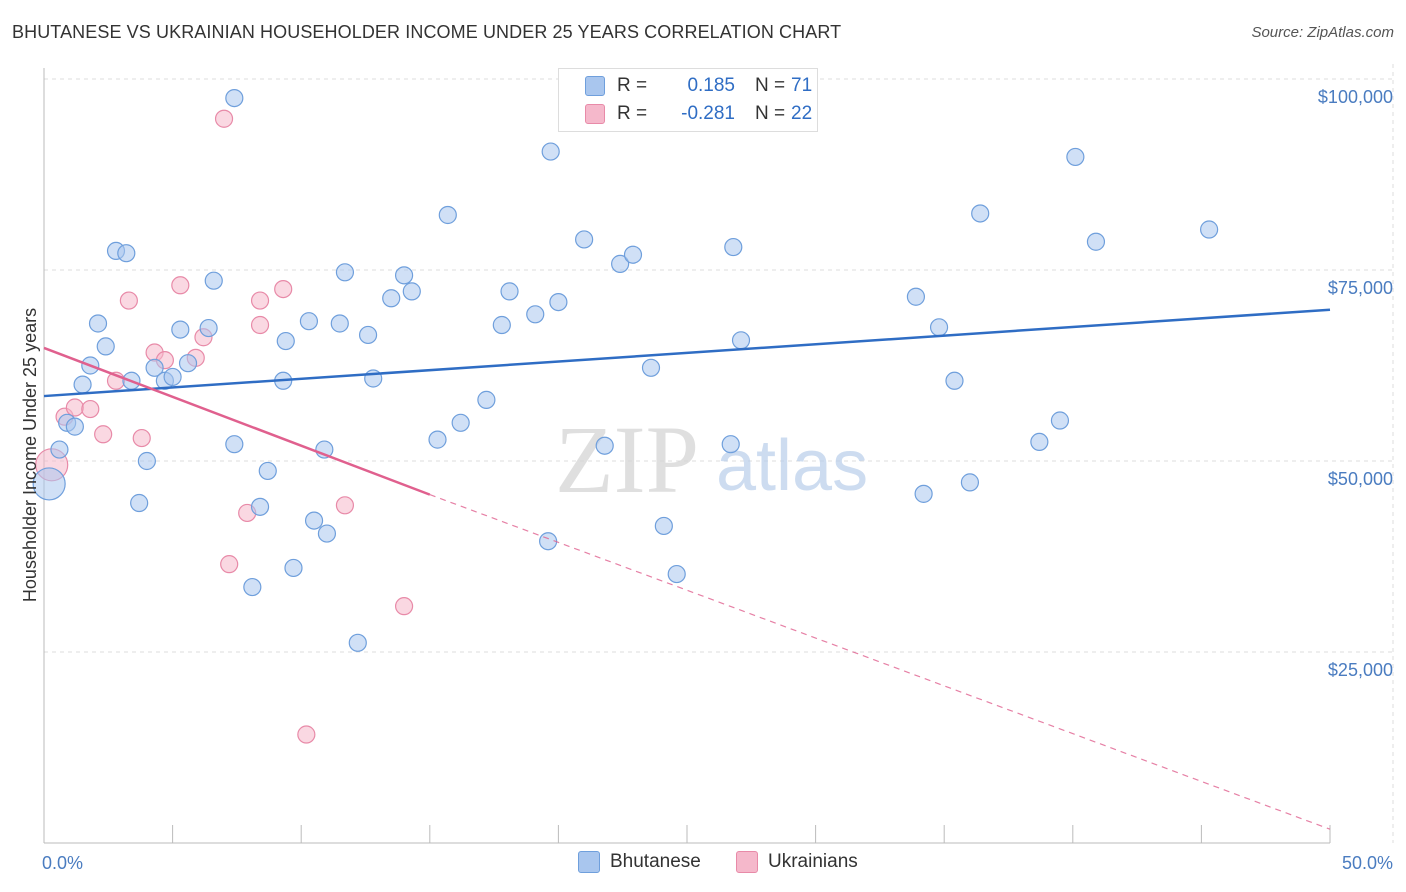 The width and height of the screenshot is (1406, 892). Describe the element at coordinates (688, 100) in the screenshot. I see `stats-legend: R = 0.185 N = 71 R = -0.281 N = 22` at that location.